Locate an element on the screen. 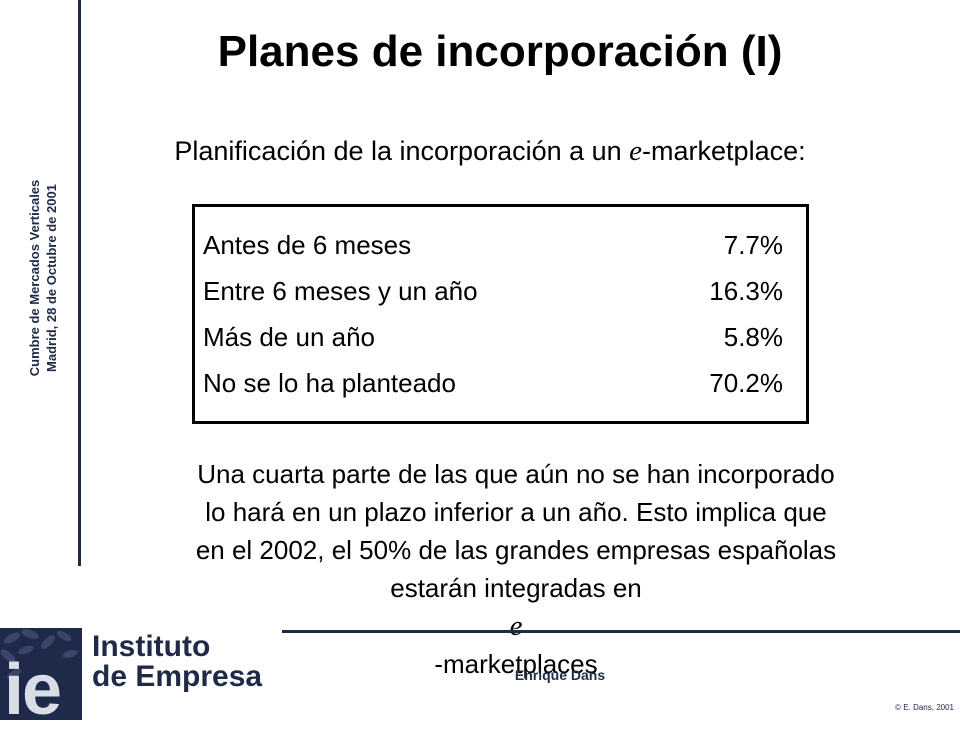  subtitle-text-end: -marketplace: is located at coordinates (724, 151).